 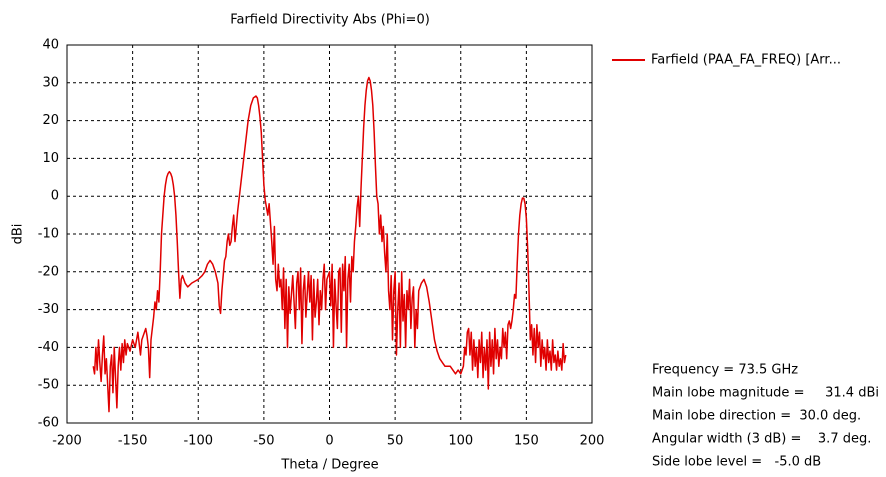 I want to click on y-tick-label: -30, so click(x=48, y=309).